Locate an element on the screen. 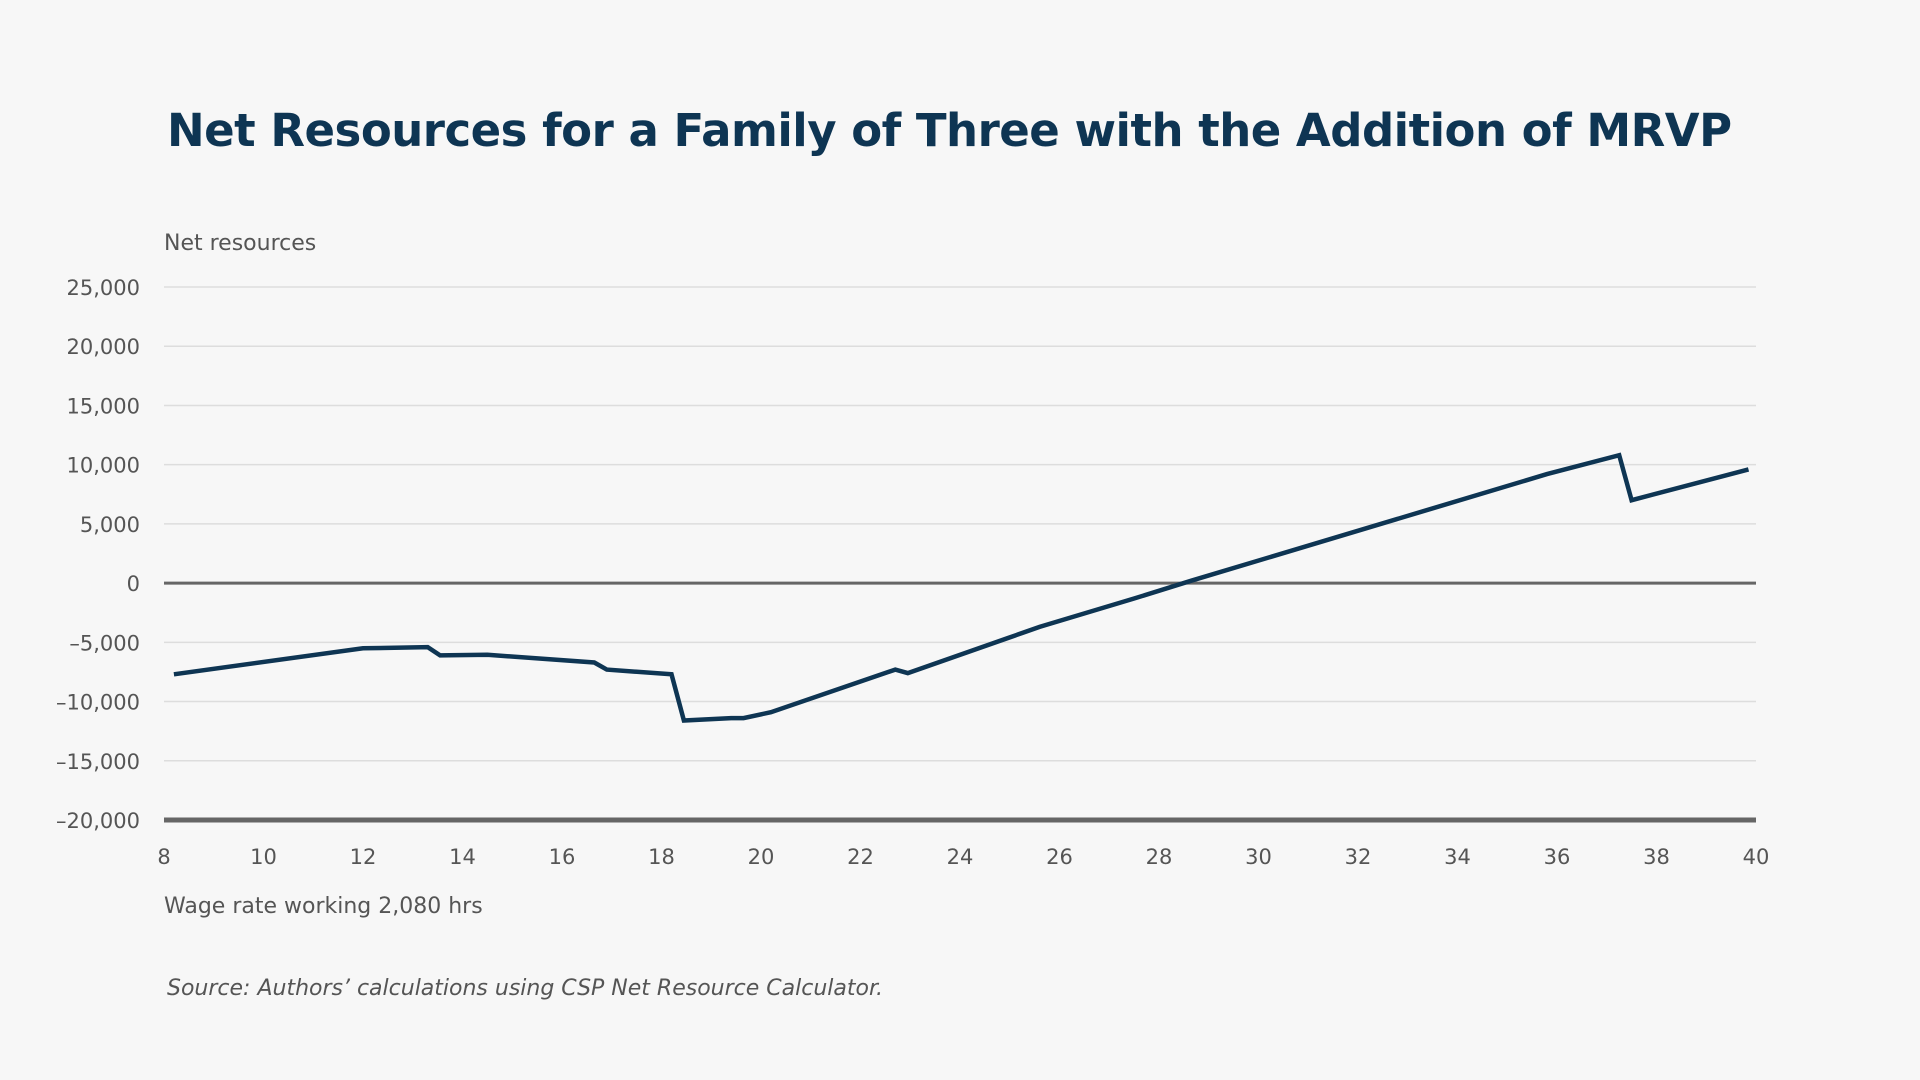  x-tick-label: 22 is located at coordinates (860, 857).